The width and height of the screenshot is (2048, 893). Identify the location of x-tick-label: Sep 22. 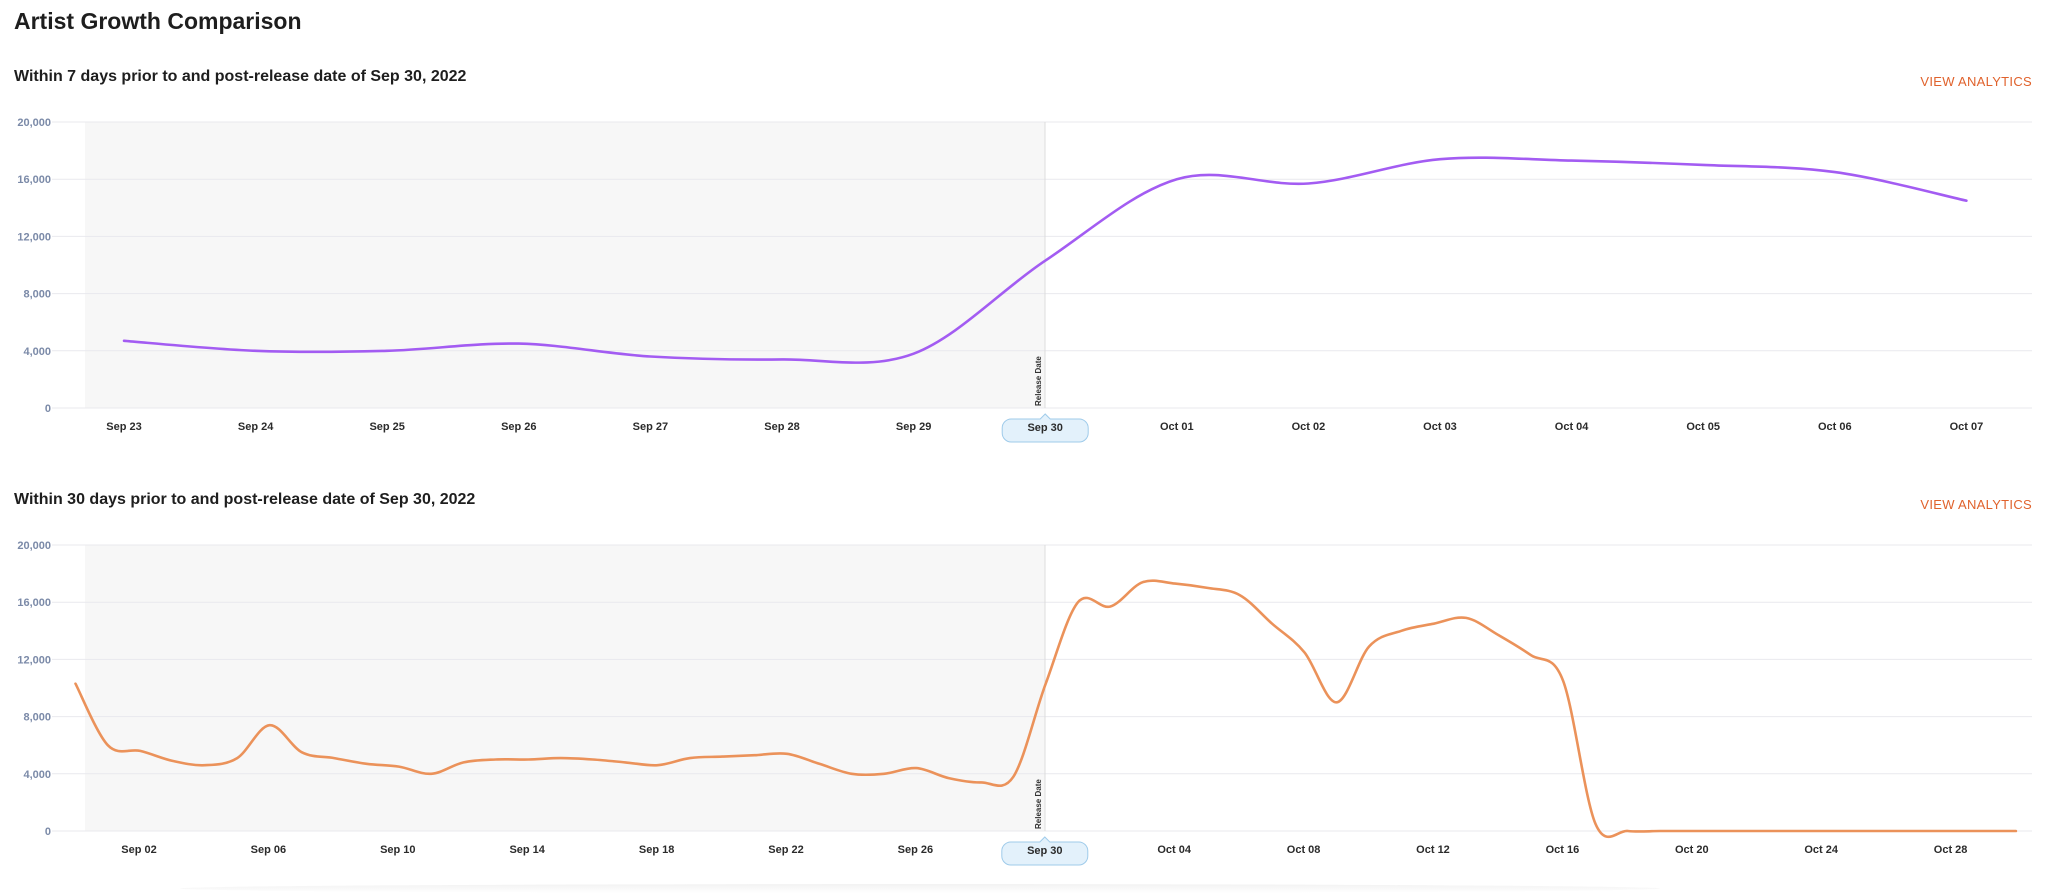
(785, 850).